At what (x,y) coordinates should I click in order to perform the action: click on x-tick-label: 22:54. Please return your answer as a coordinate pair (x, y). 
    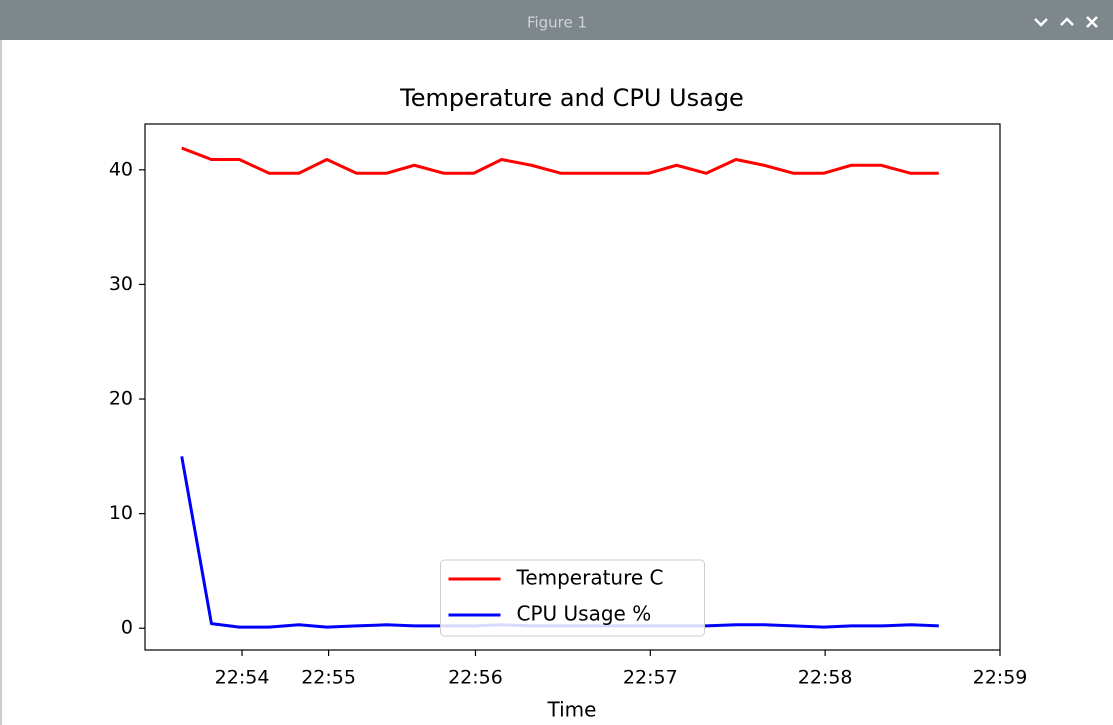
    Looking at the image, I should click on (242, 678).